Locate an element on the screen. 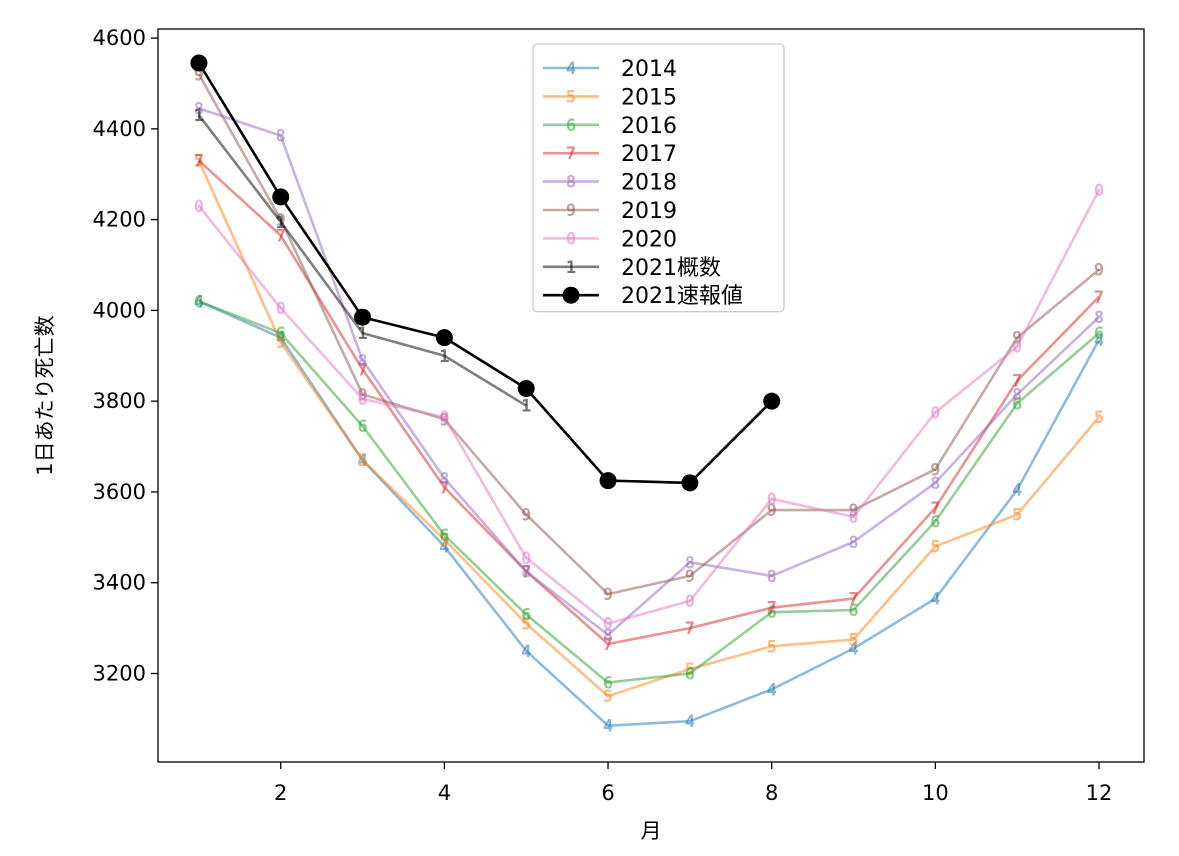 This screenshot has width=1179, height=856. legend-marker: 9 is located at coordinates (571, 211).